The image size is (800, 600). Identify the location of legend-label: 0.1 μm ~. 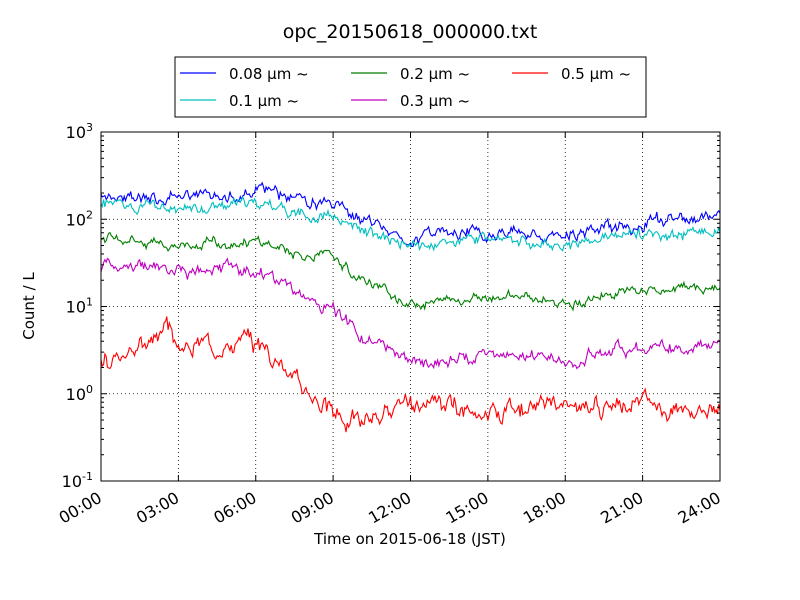
(264, 101).